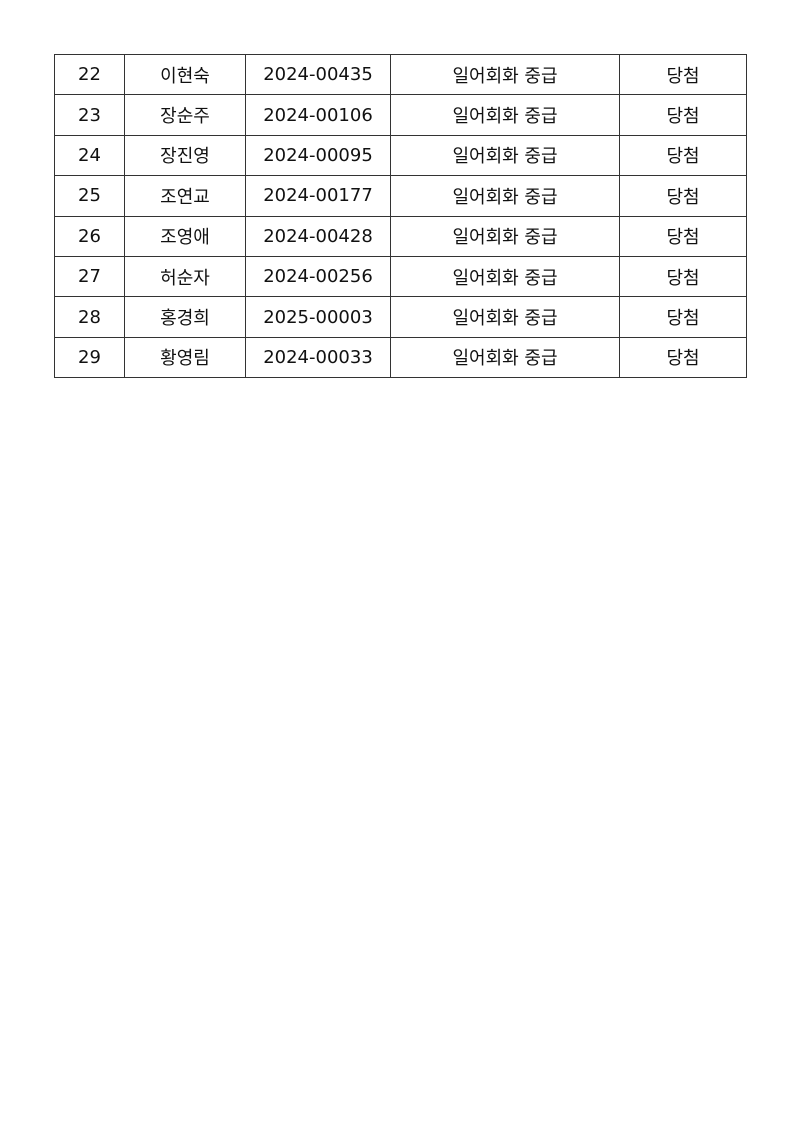 This screenshot has width=800, height=1131. I want to click on table-row: 28 홍경희 2025-00003 일어회화 중급 당첨, so click(400, 317).